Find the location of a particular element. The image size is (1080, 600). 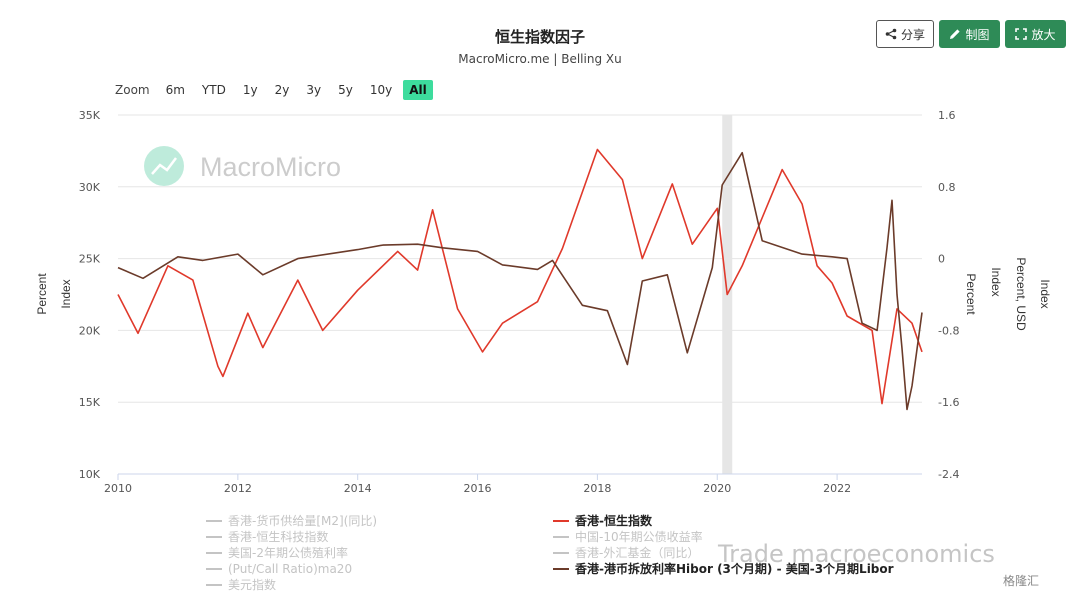

source-badge: 格隆汇 is located at coordinates (1021, 581).